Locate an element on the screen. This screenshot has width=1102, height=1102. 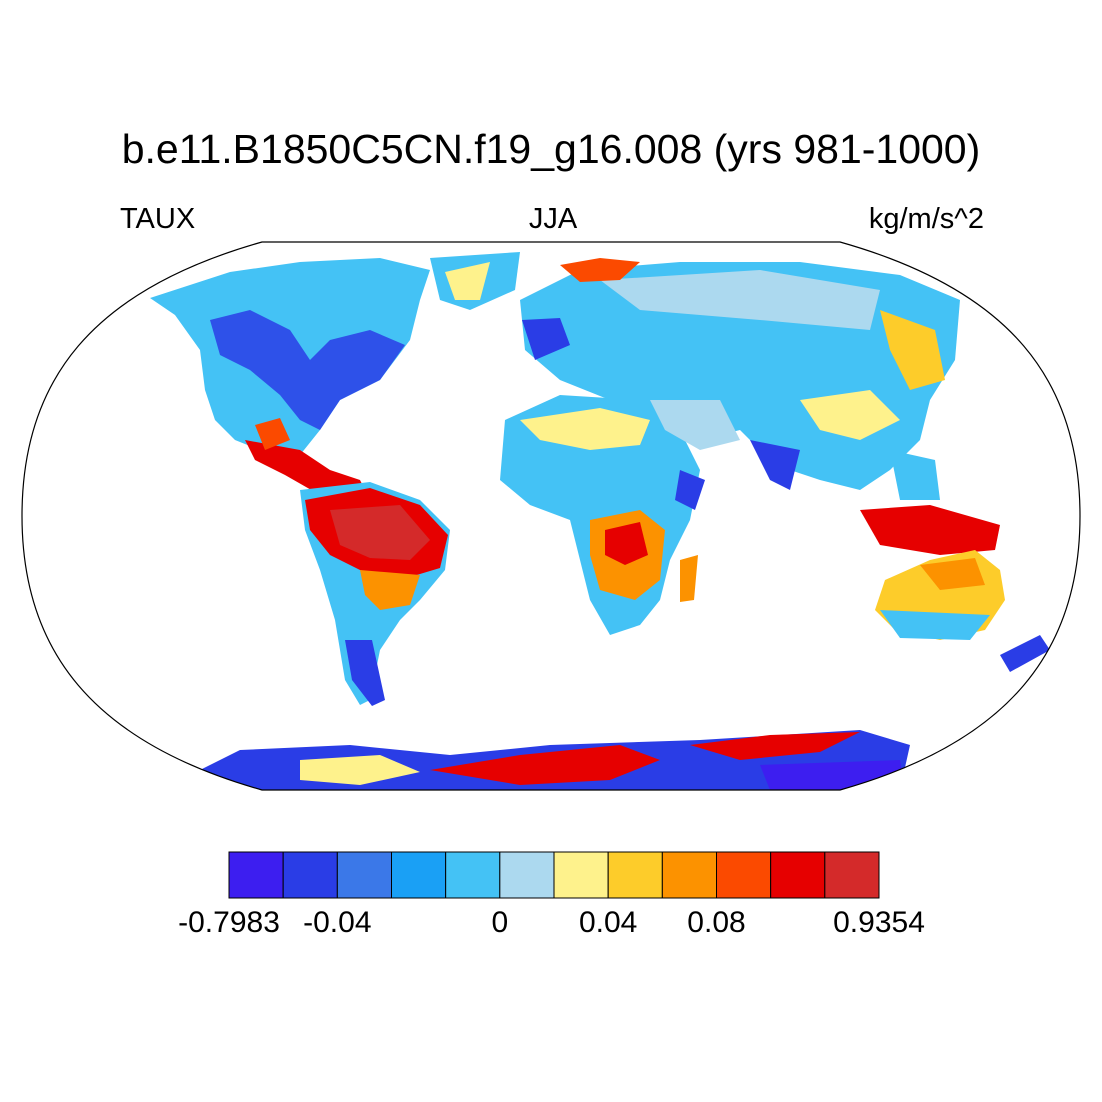
colorbar-tick-label: 0.9354 is located at coordinates (879, 922).